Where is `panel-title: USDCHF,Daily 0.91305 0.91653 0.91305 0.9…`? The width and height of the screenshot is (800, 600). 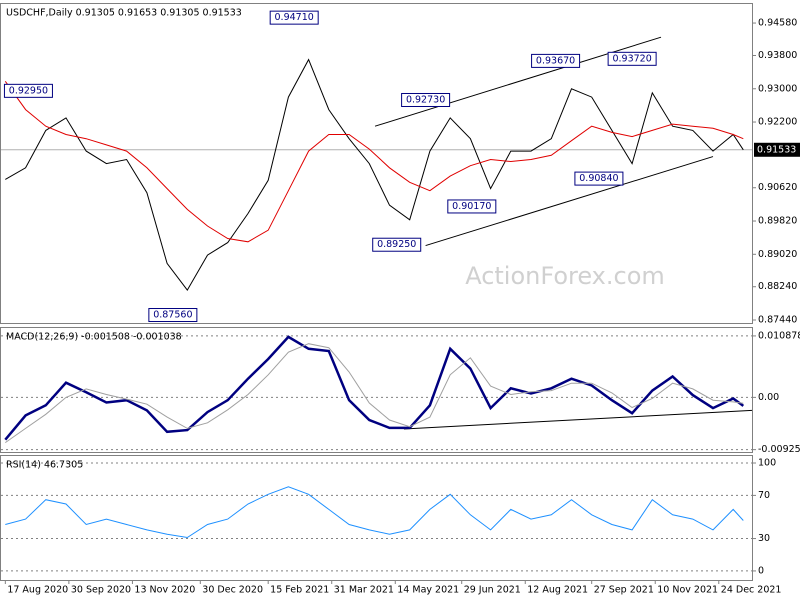 panel-title: USDCHF,Daily 0.91305 0.91653 0.91305 0.9… is located at coordinates (124, 13).